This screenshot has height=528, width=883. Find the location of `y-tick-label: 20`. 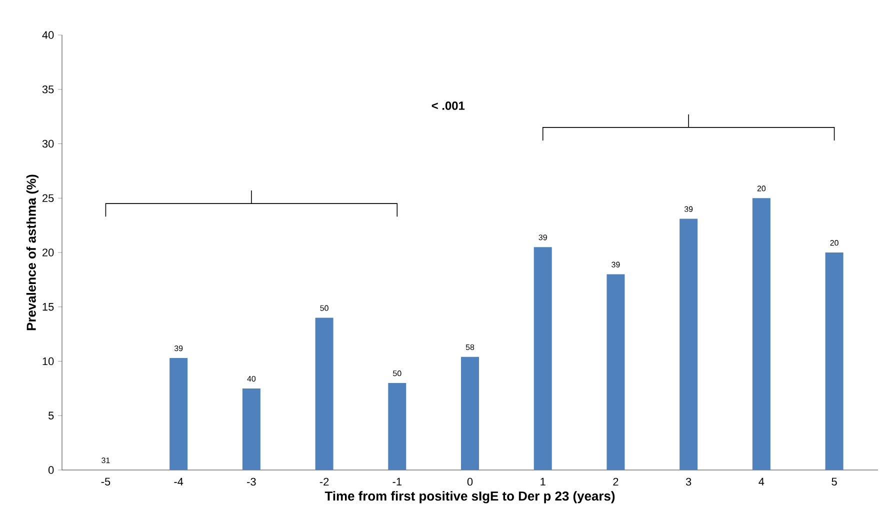

y-tick-label: 20 is located at coordinates (48, 252).